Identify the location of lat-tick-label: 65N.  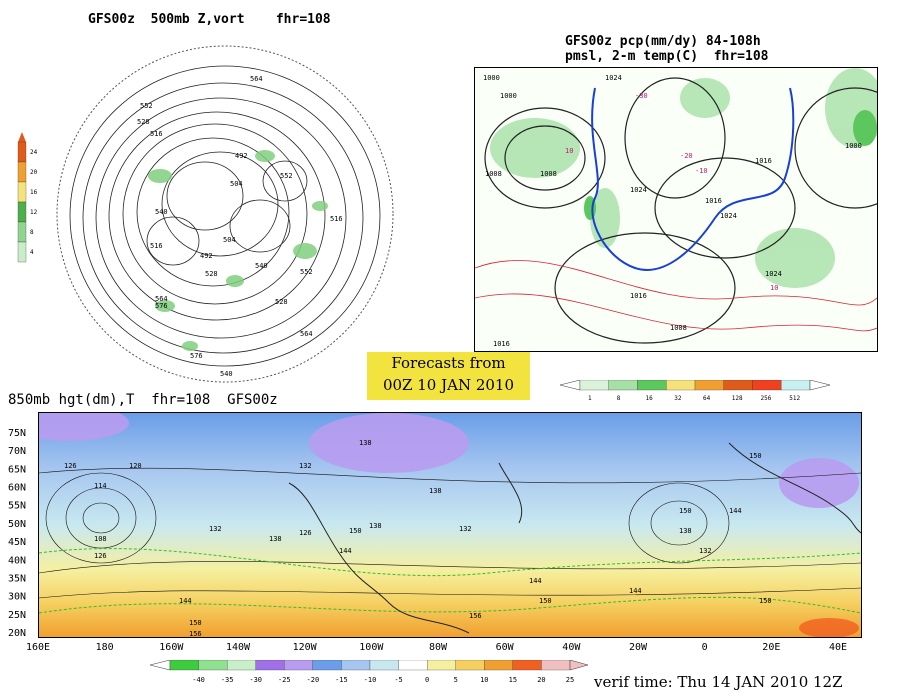
(17, 469).